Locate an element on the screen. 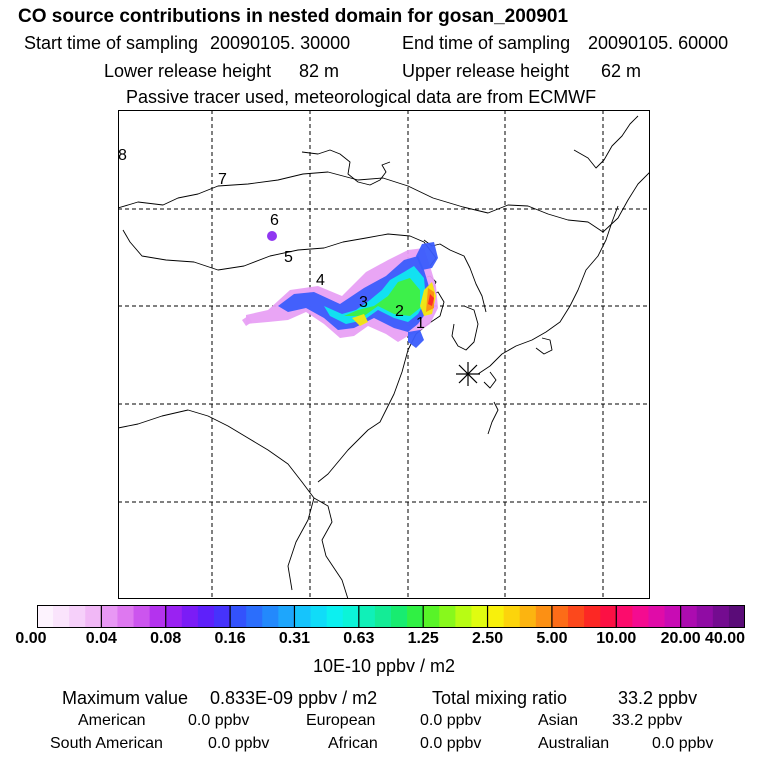 The height and width of the screenshot is (768, 768). plume-south-patch is located at coordinates (416, 339).